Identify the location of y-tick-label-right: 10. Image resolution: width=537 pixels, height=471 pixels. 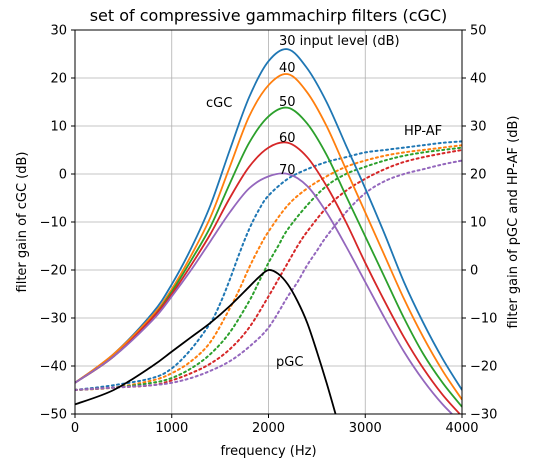
(478, 223).